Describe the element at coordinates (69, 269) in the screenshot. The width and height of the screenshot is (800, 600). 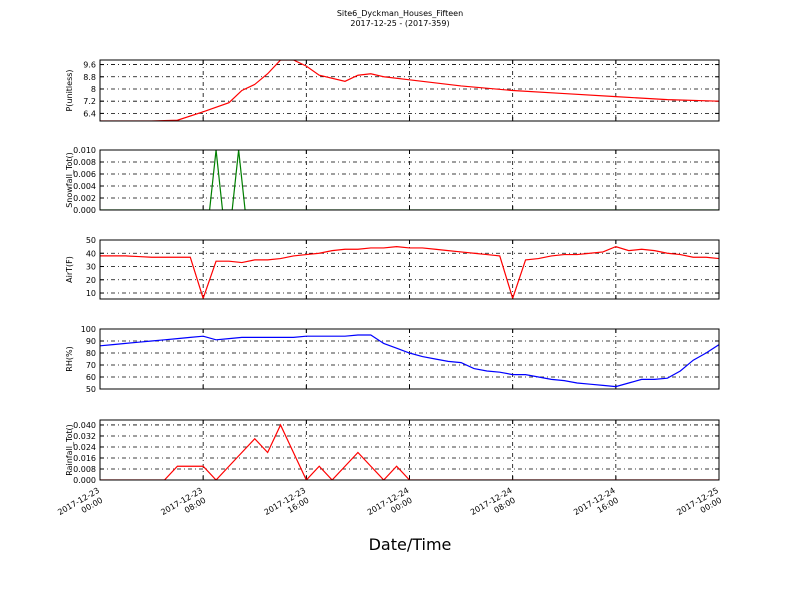
I see `y-axis-label: AirT(F)` at that location.